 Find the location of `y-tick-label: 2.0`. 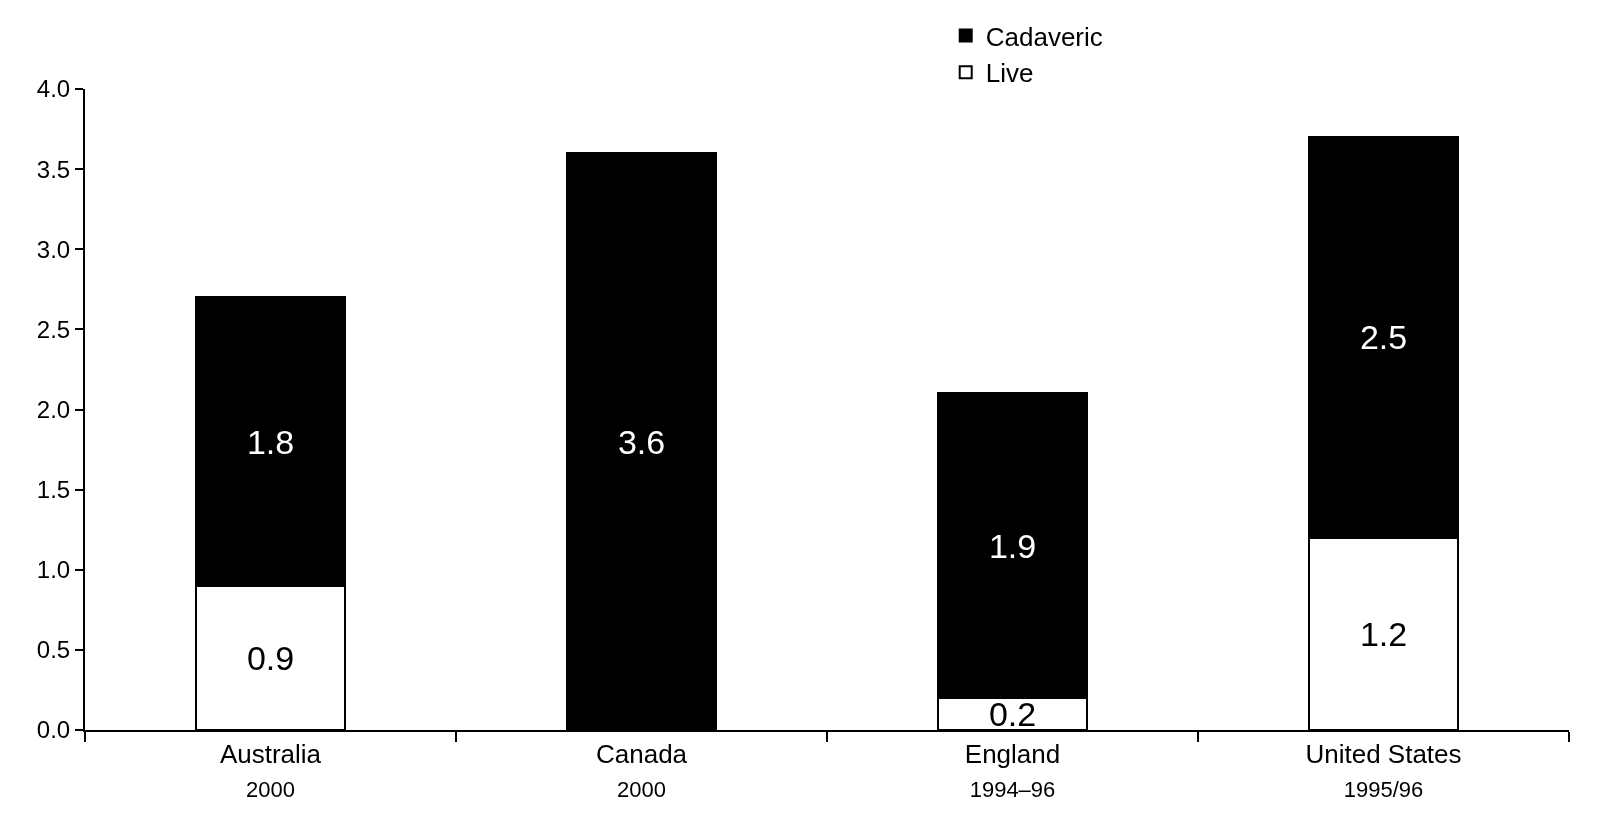

y-tick-label: 2.0 is located at coordinates (53, 409).